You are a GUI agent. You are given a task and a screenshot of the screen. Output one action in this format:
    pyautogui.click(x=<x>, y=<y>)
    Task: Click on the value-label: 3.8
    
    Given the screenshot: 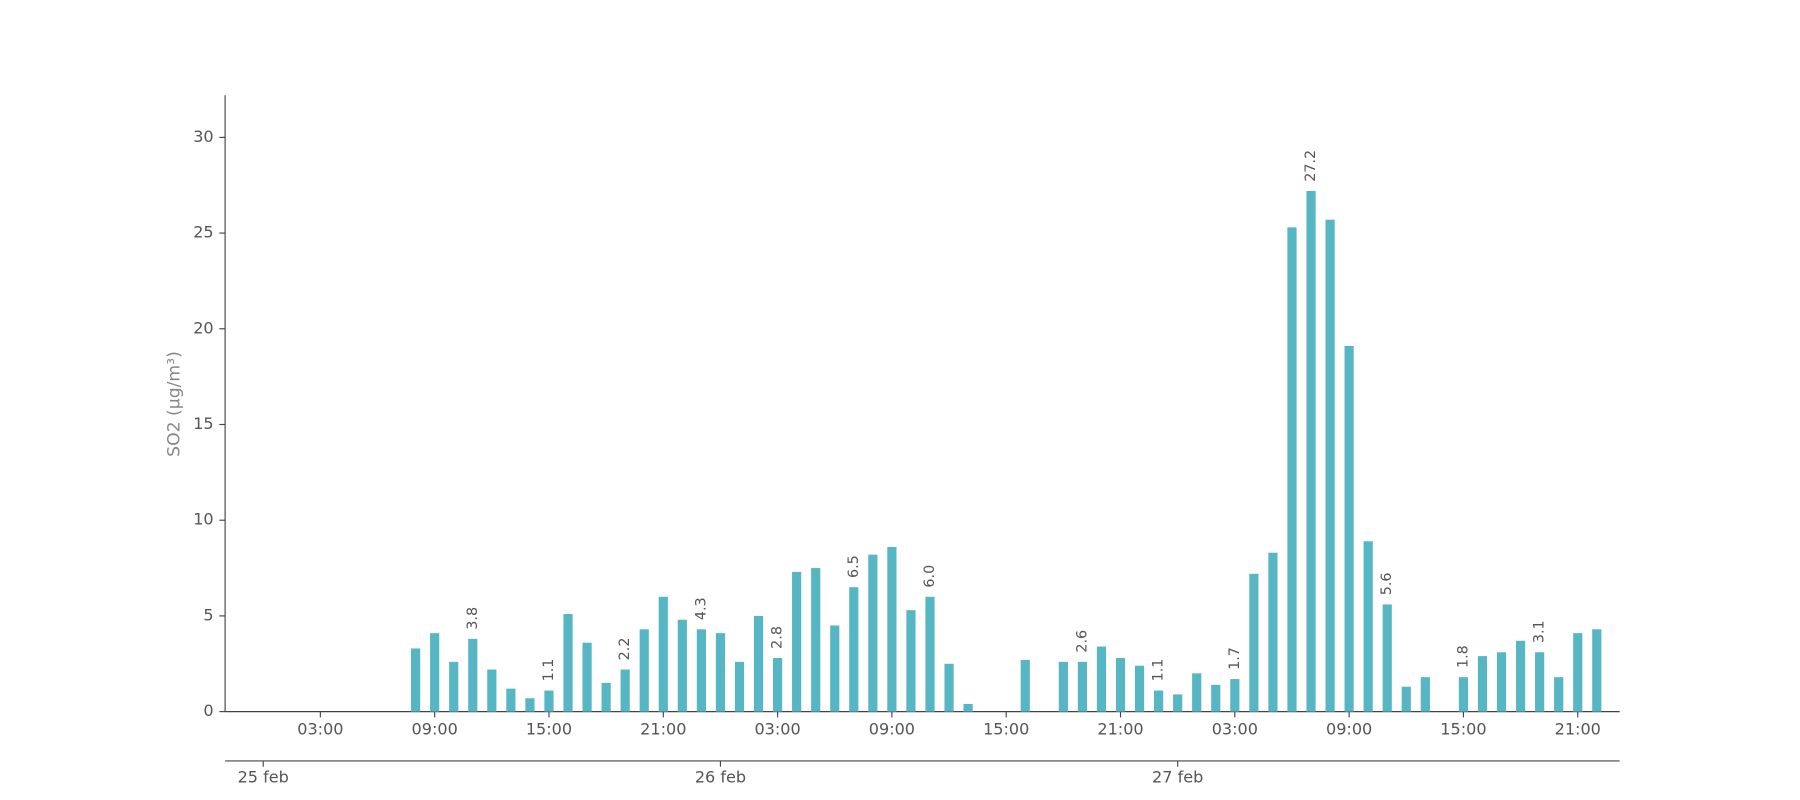 What is the action you would take?
    pyautogui.click(x=473, y=618)
    